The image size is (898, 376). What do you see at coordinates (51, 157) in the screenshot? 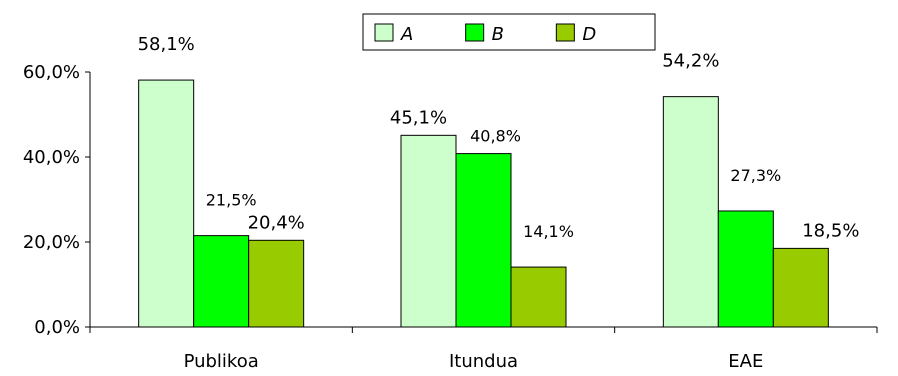
I see `y-tick-label: 40,0%` at bounding box center [51, 157].